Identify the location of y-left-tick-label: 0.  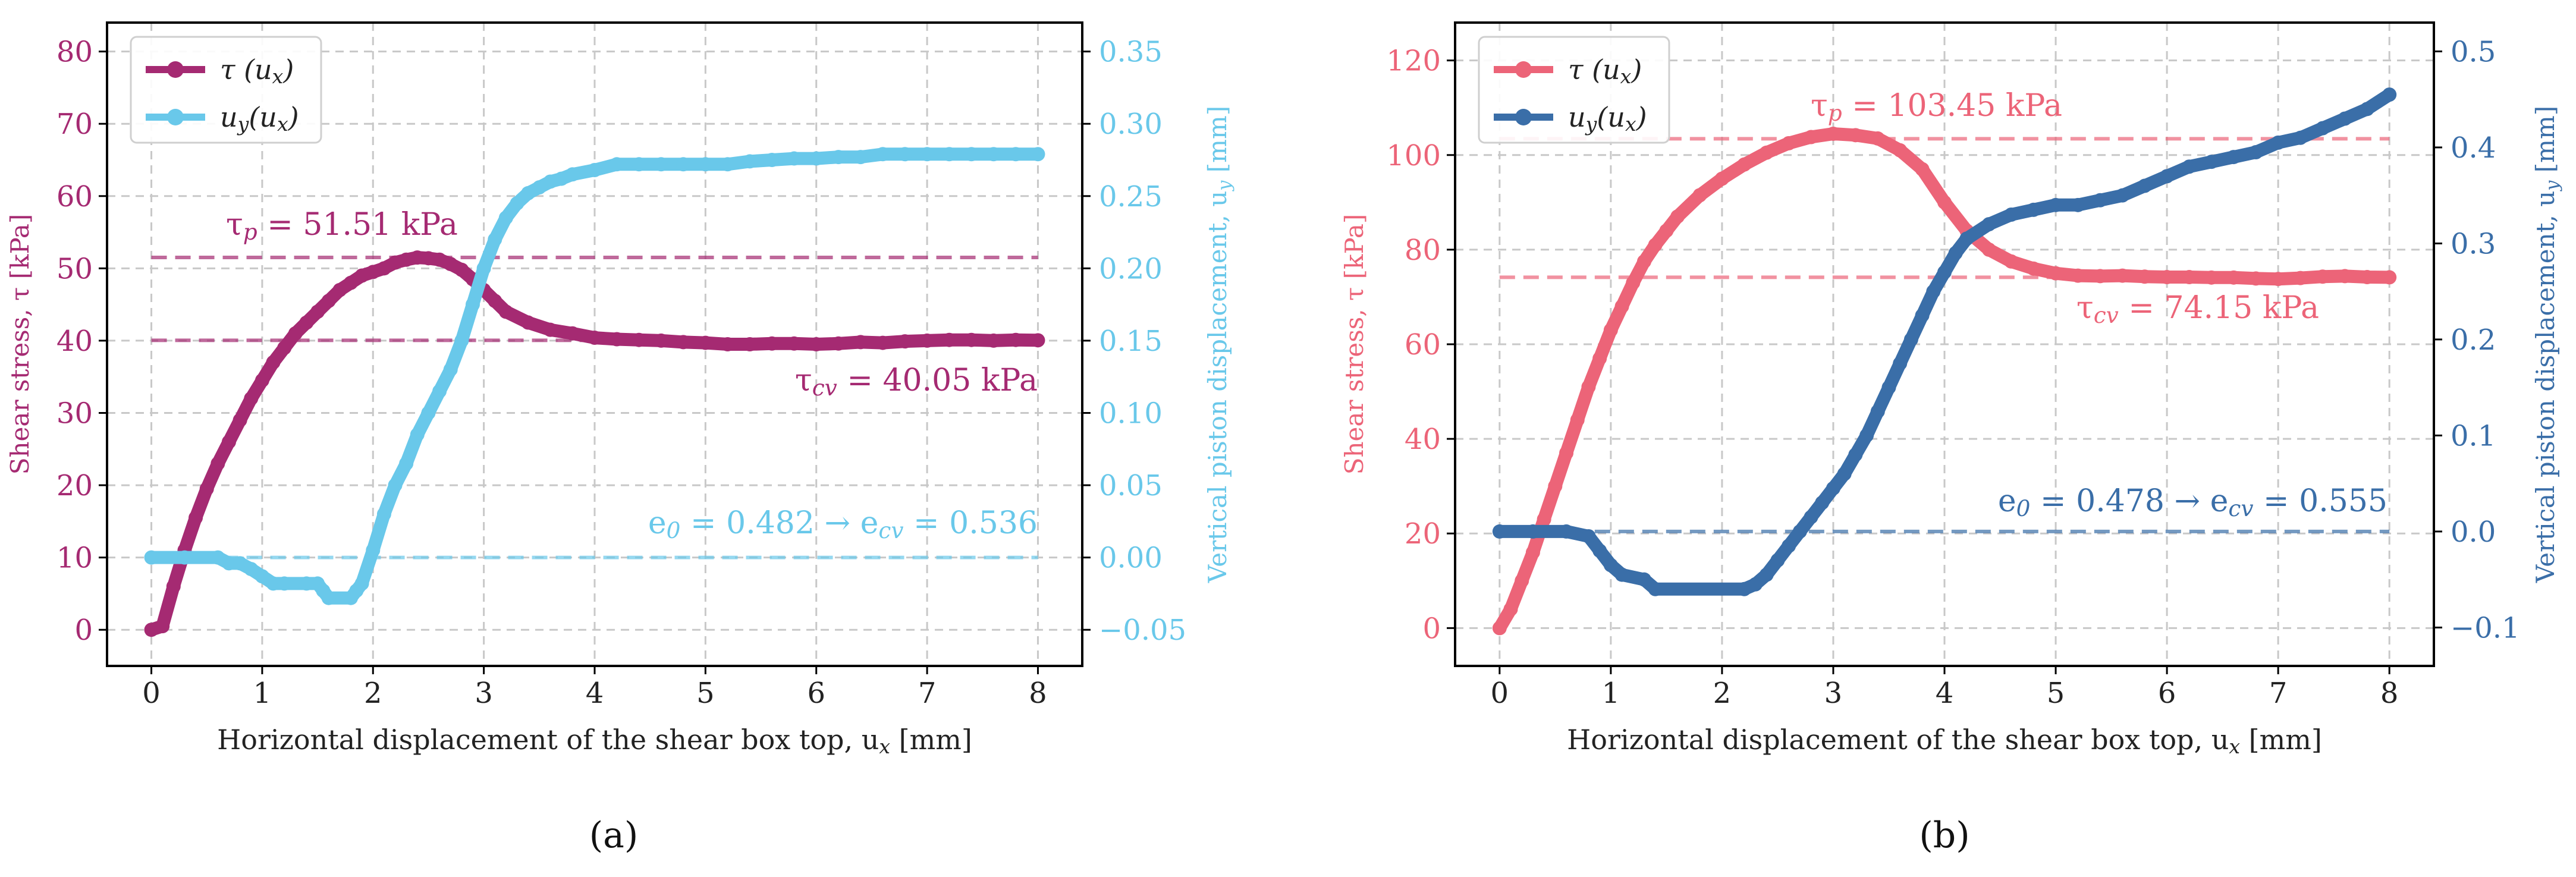
(83, 630).